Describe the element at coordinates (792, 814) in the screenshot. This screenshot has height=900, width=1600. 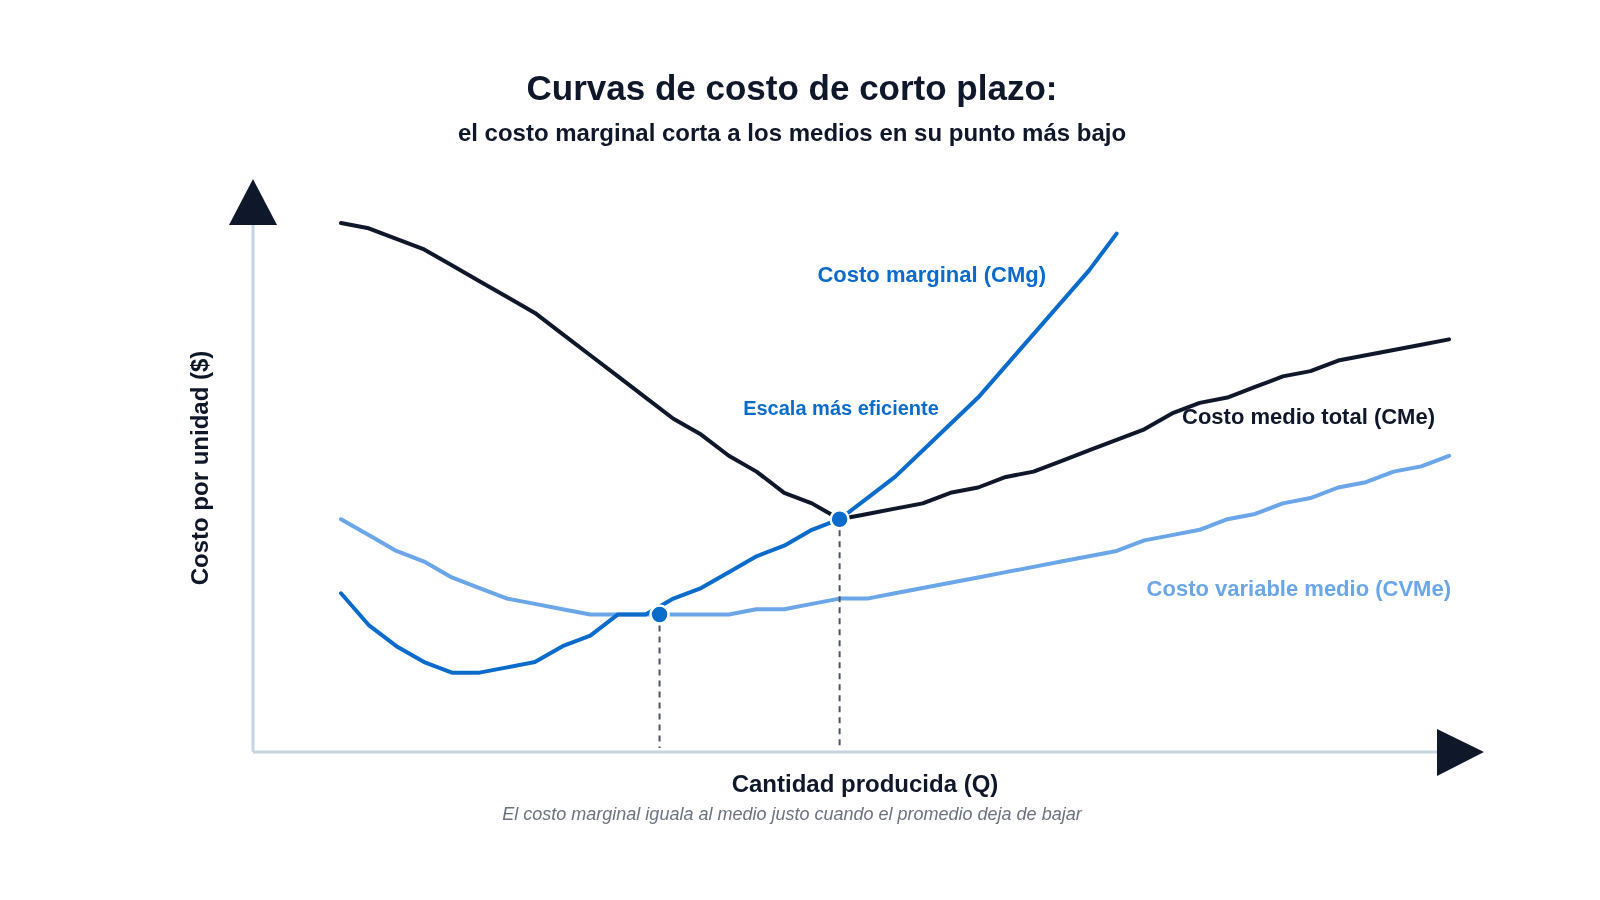
I see `text: El costo marginal iguala al medio justo cuando el promedio deja de bajar` at that location.